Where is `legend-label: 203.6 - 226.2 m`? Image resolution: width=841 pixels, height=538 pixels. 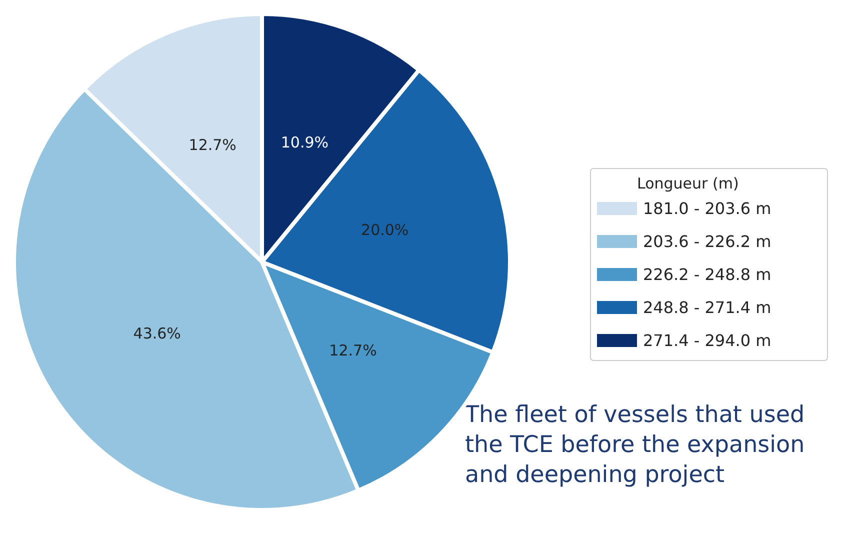
legend-label: 203.6 - 226.2 m is located at coordinates (707, 241).